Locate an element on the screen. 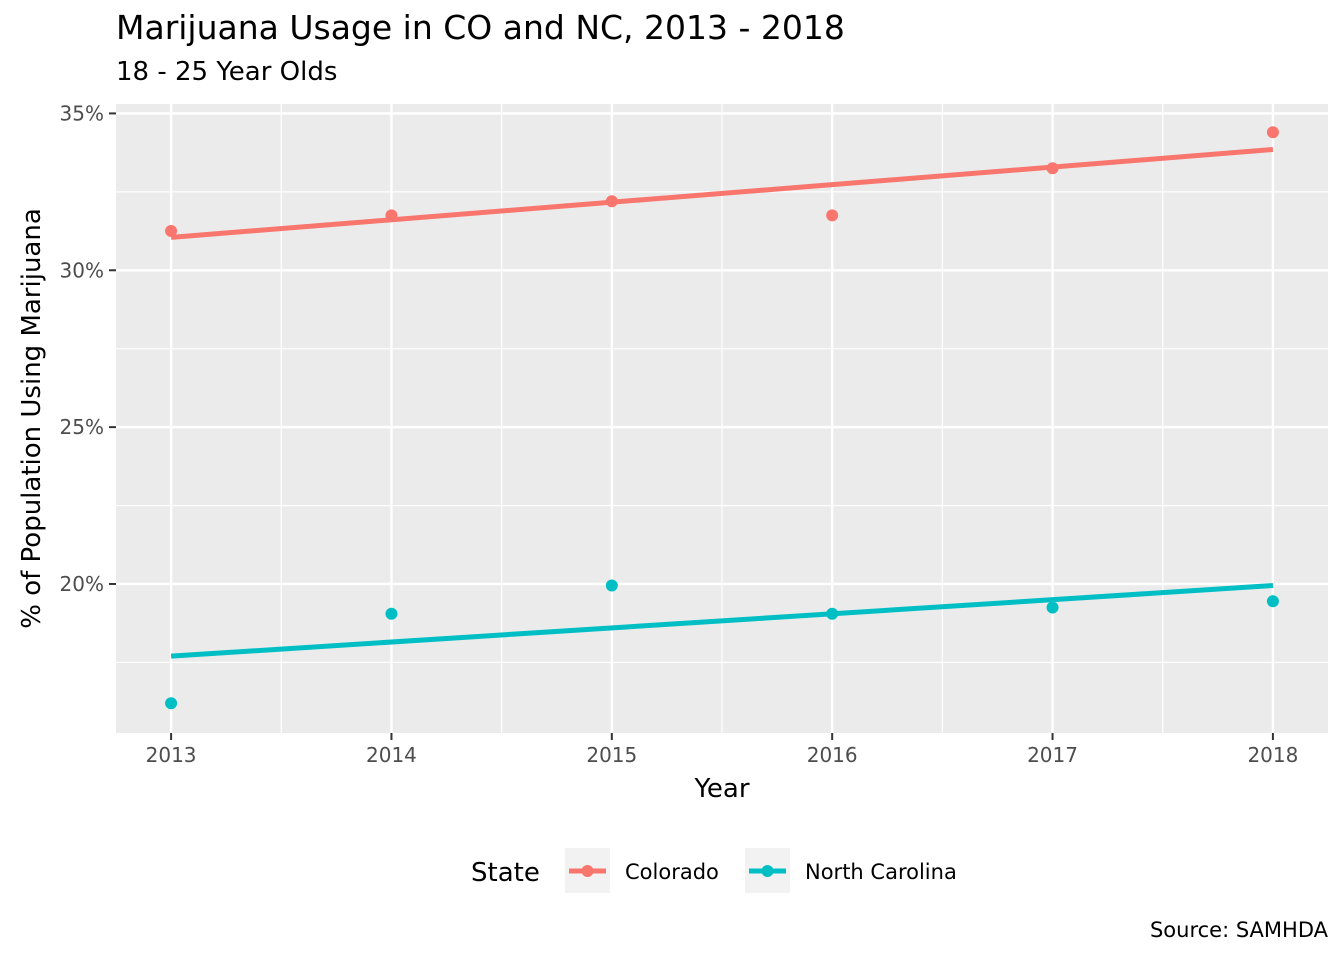  y-tick-label: 35% is located at coordinates (82, 113).